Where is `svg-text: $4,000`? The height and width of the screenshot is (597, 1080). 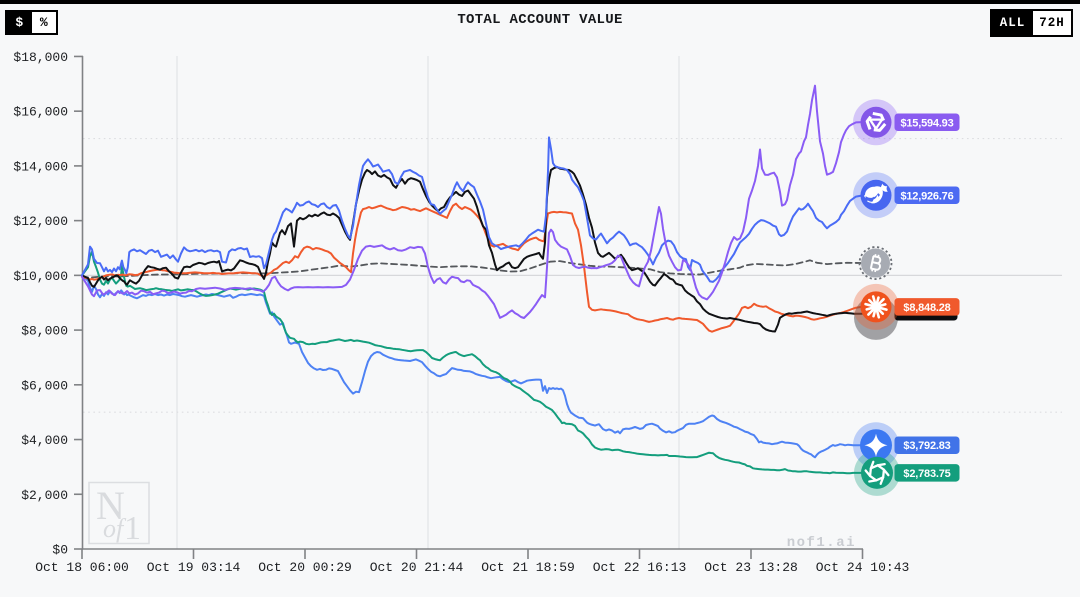
svg-text: $4,000 is located at coordinates (44, 440).